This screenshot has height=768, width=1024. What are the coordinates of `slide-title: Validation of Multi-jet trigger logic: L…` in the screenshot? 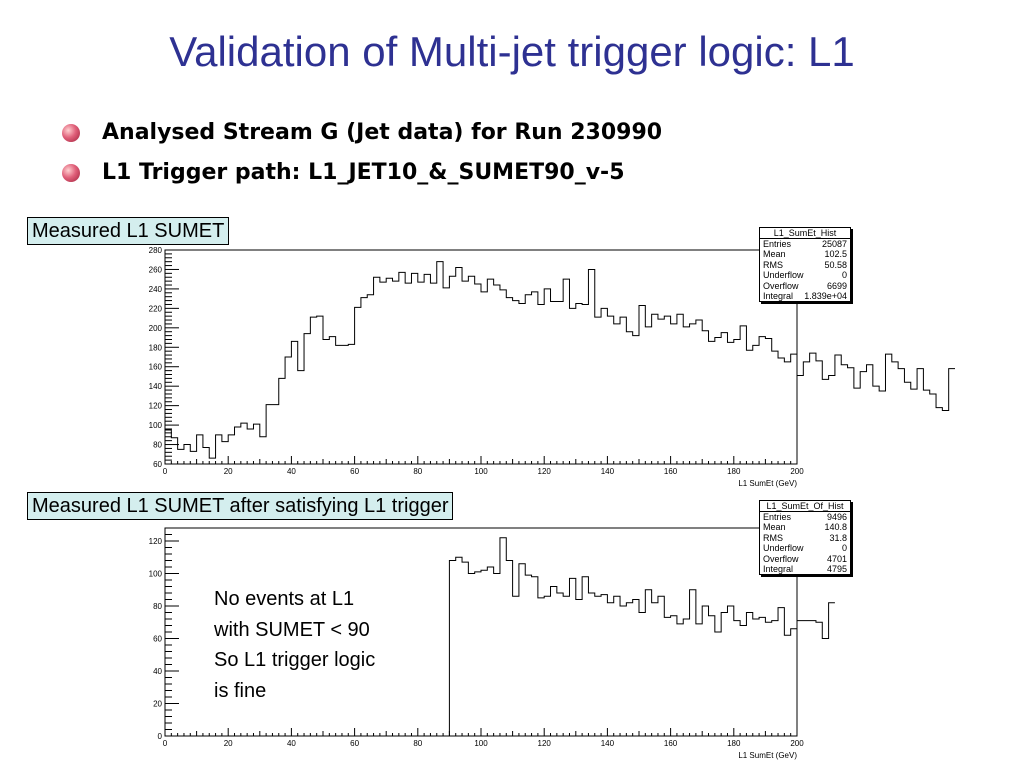 It's located at (512, 51).